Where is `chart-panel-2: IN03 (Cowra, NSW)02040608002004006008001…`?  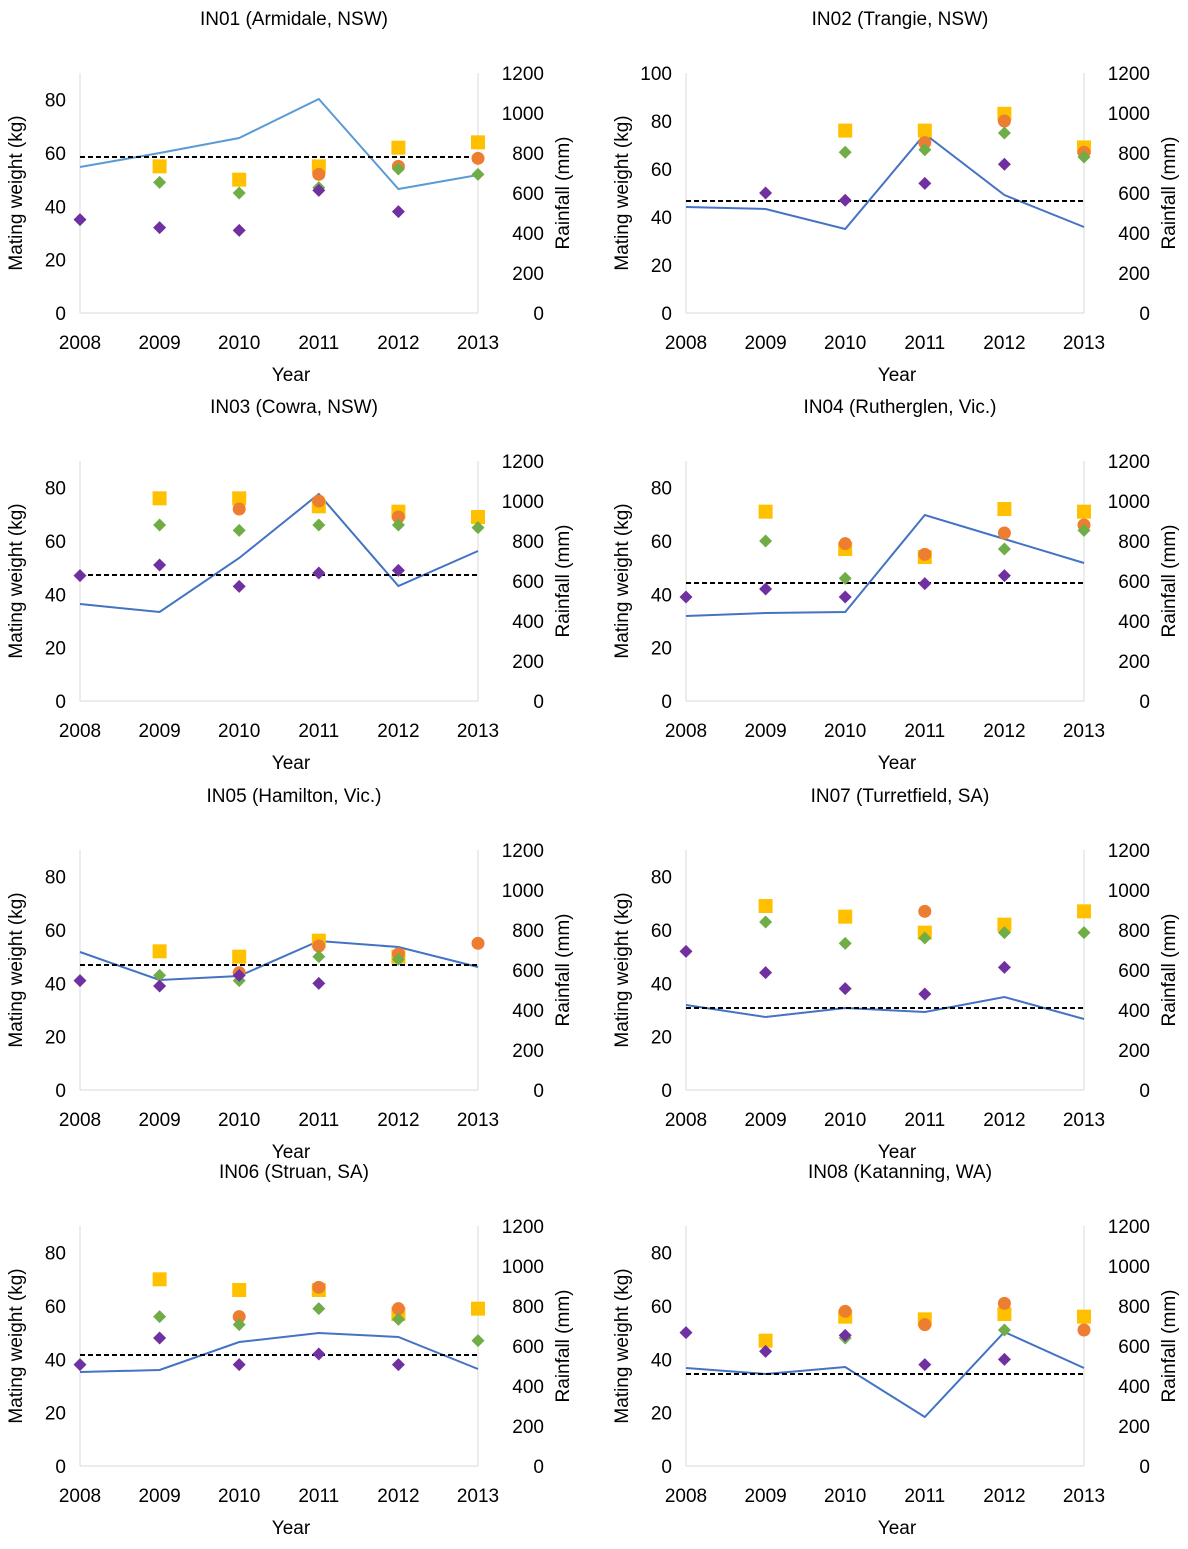 chart-panel-2: IN03 (Cowra, NSW)02040608002004006008001… is located at coordinates (290, 585).